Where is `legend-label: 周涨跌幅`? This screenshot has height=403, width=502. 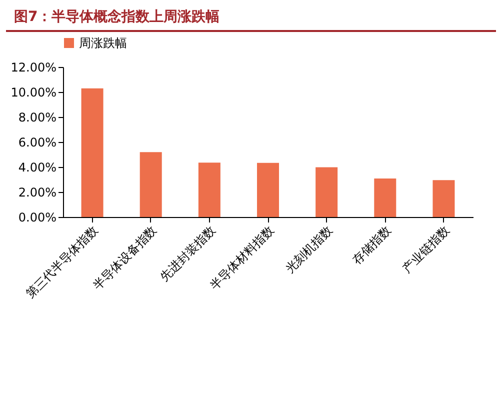 legend-label: 周涨跌幅 is located at coordinates (103, 43).